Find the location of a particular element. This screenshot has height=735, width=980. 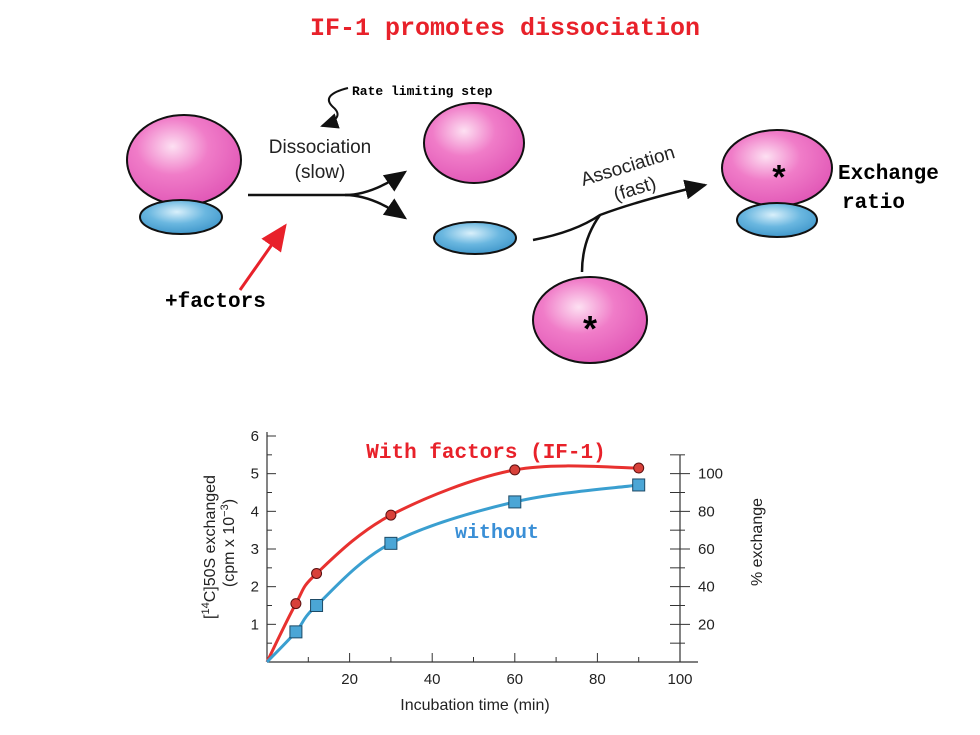

large-subunit-left is located at coordinates (184, 160).